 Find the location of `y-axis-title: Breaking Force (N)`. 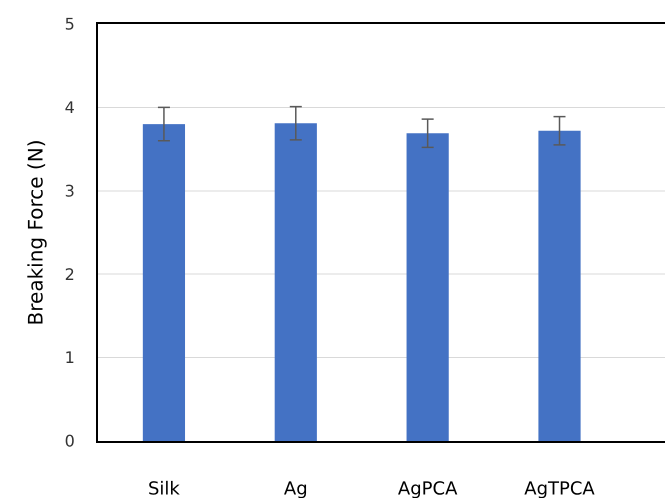

y-axis-title: Breaking Force (N) is located at coordinates (36, 233).